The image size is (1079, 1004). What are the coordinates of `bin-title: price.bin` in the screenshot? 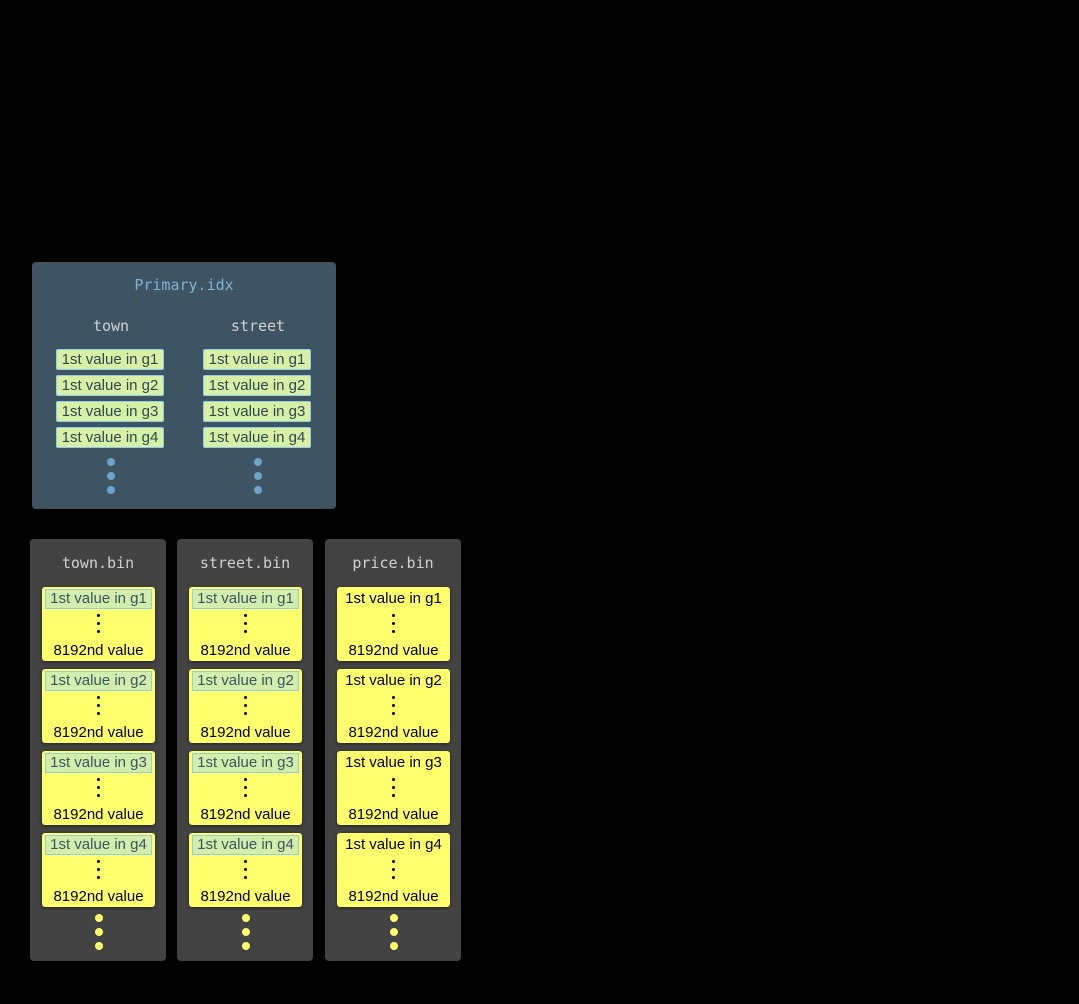 It's located at (393, 563).